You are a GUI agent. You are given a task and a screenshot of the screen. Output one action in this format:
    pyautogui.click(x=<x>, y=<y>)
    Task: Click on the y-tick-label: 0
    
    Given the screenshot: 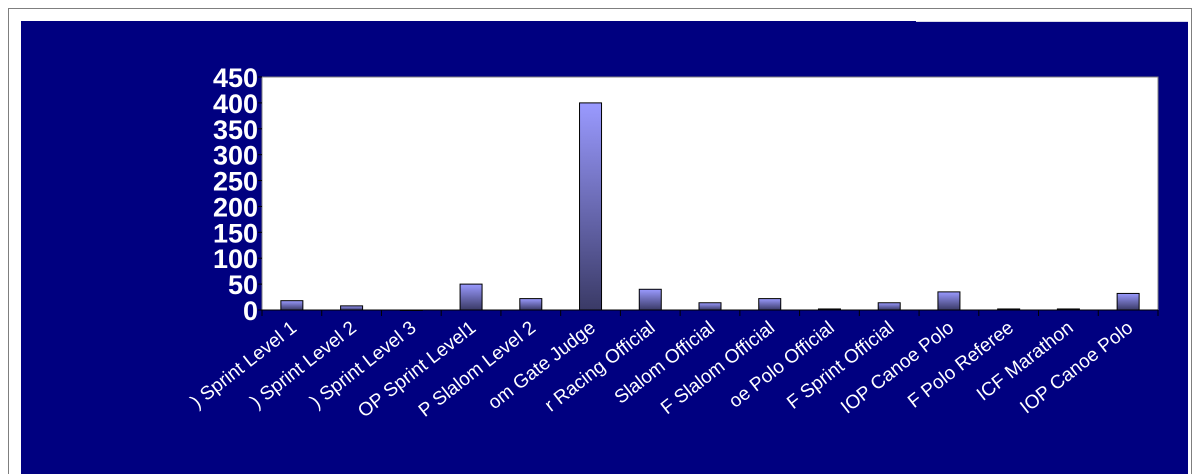 What is the action you would take?
    pyautogui.click(x=250, y=311)
    